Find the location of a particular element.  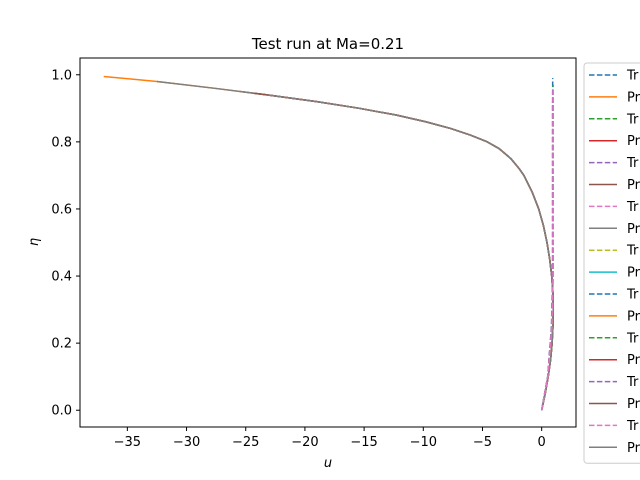

x-axis-ticks: −35 −30 −25 −20 −15 −10 −5 0 is located at coordinates (330, 438).